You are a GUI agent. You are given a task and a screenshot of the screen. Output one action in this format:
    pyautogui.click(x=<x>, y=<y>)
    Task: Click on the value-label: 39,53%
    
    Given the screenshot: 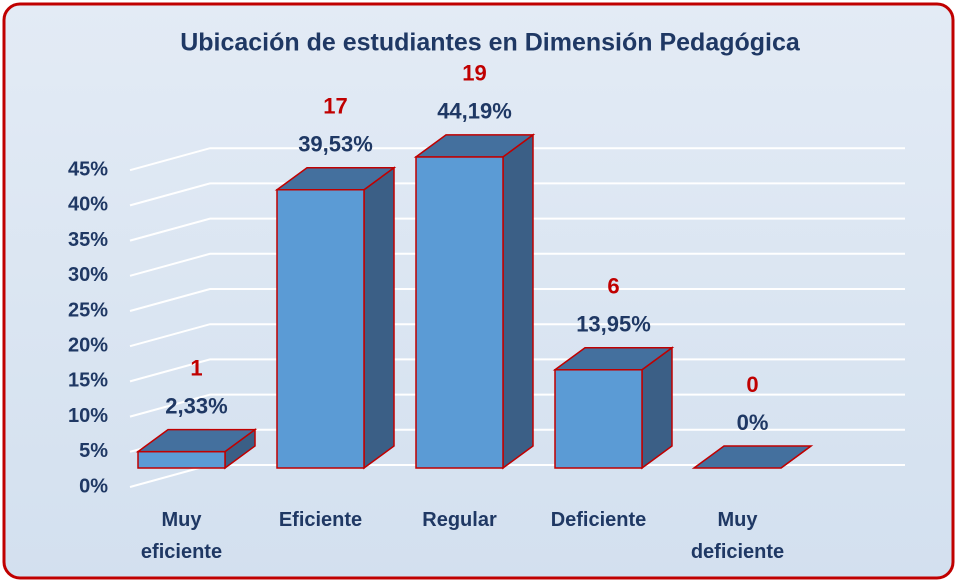 What is the action you would take?
    pyautogui.click(x=335, y=144)
    